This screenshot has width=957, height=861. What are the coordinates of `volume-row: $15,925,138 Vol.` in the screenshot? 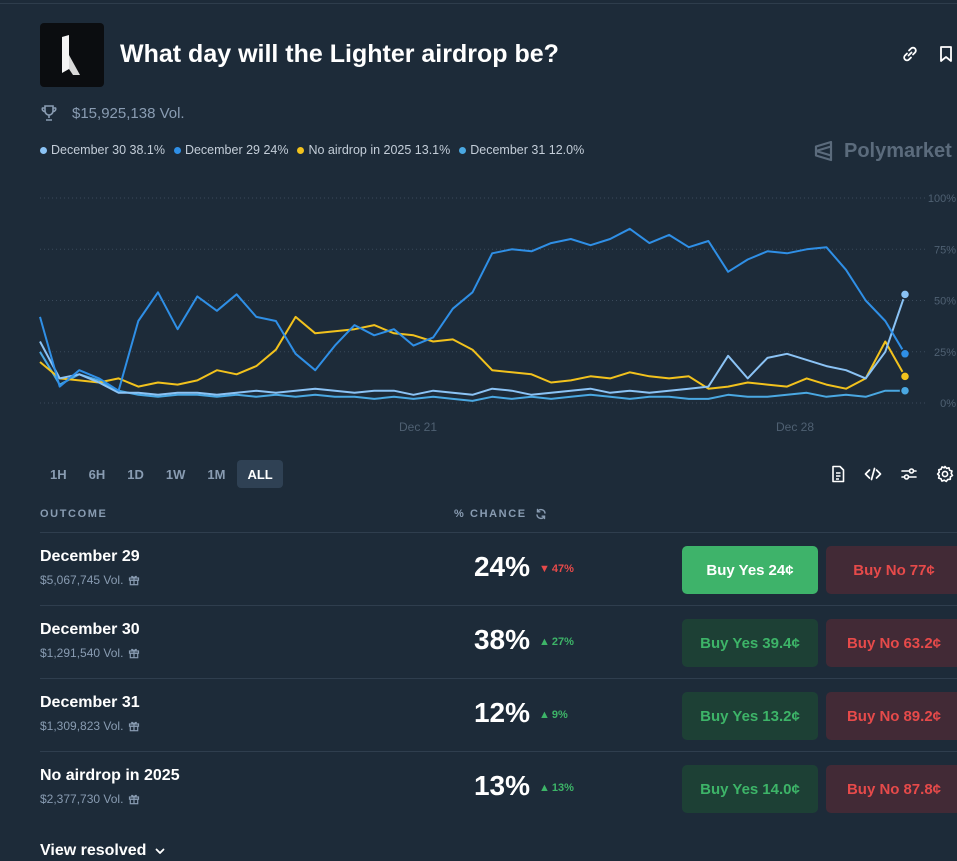 It's located at (112, 113).